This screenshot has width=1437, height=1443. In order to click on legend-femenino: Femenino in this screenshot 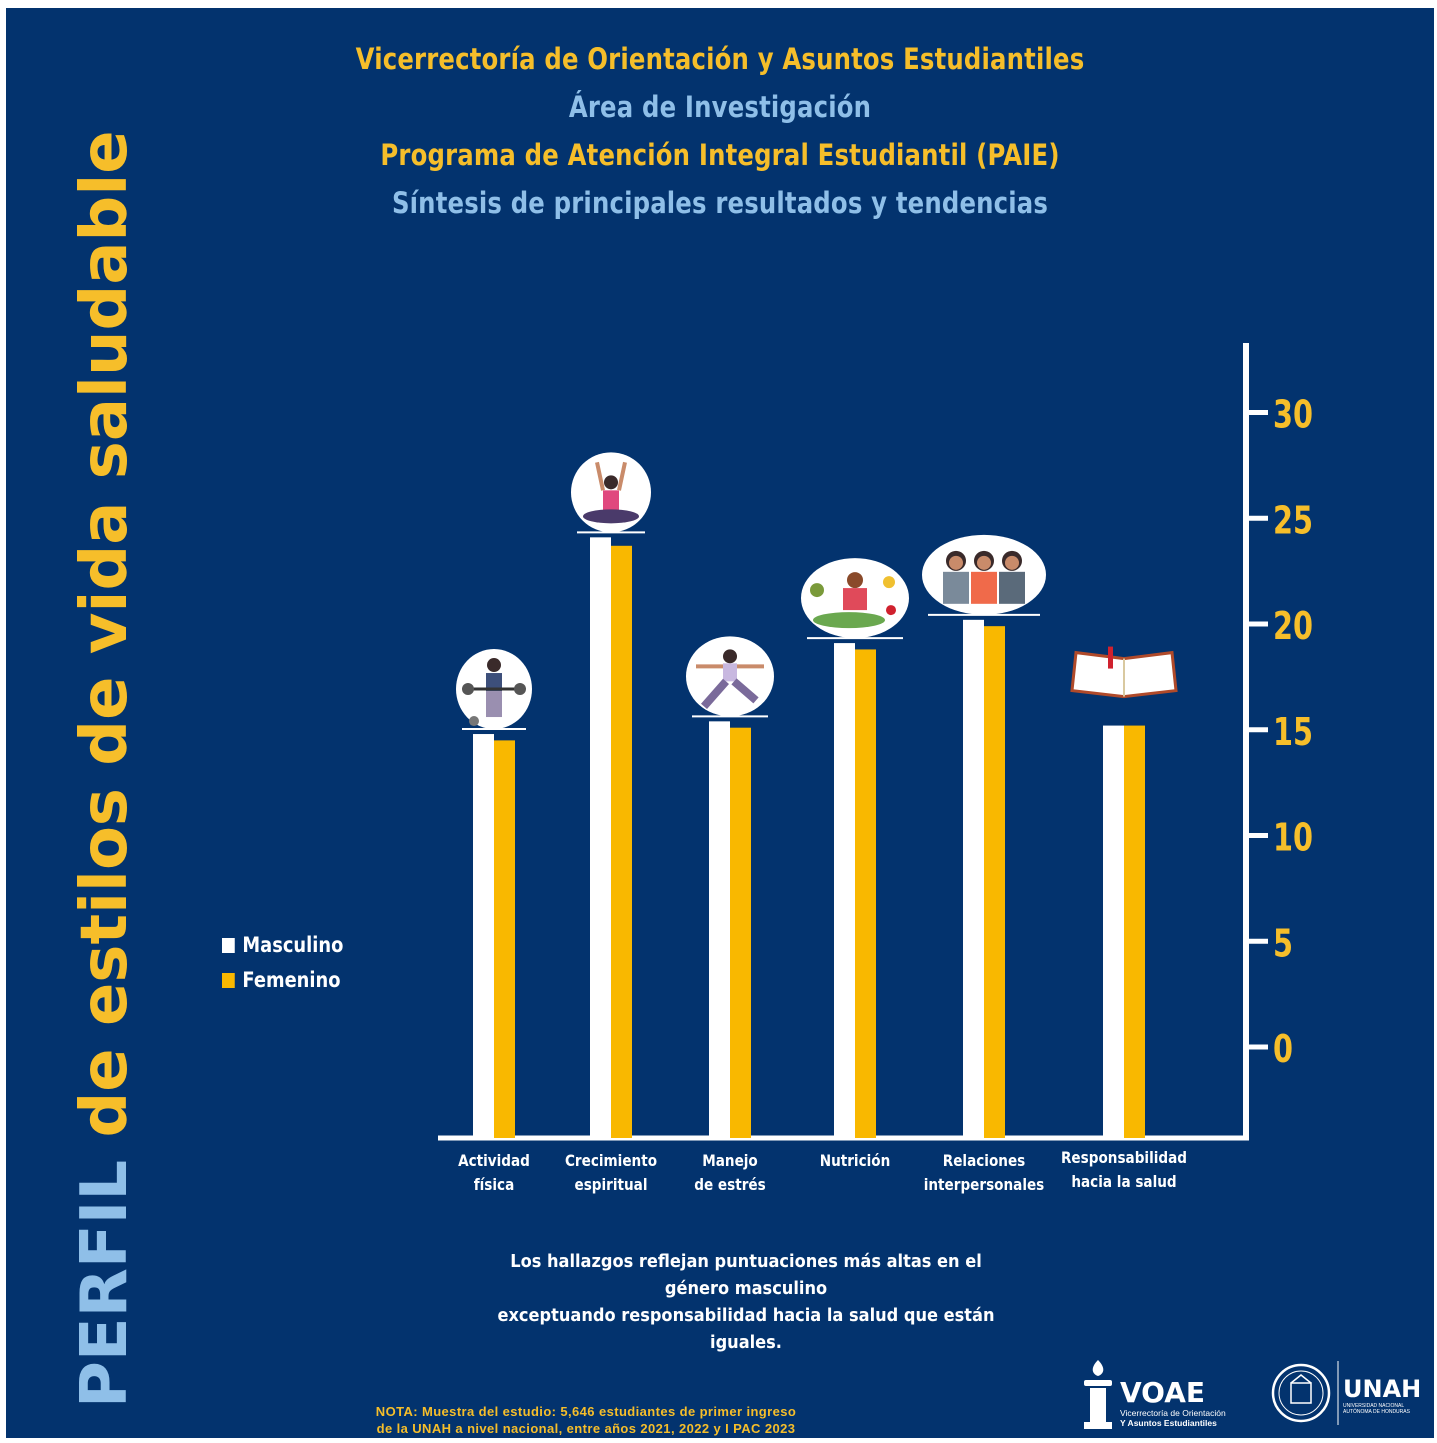, I will do `click(281, 980)`.